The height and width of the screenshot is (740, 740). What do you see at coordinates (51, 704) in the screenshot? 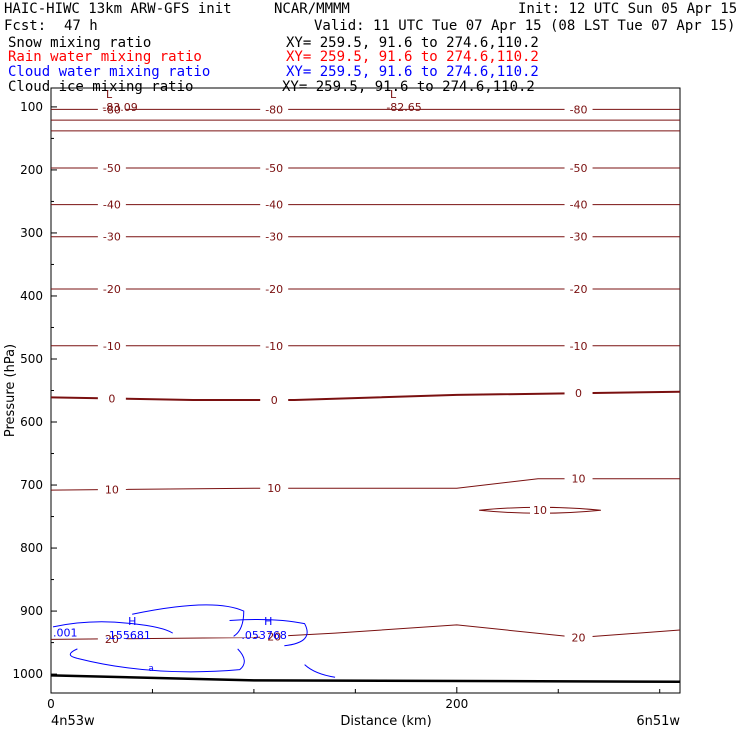
I see `x-tick-label: 0` at bounding box center [51, 704].